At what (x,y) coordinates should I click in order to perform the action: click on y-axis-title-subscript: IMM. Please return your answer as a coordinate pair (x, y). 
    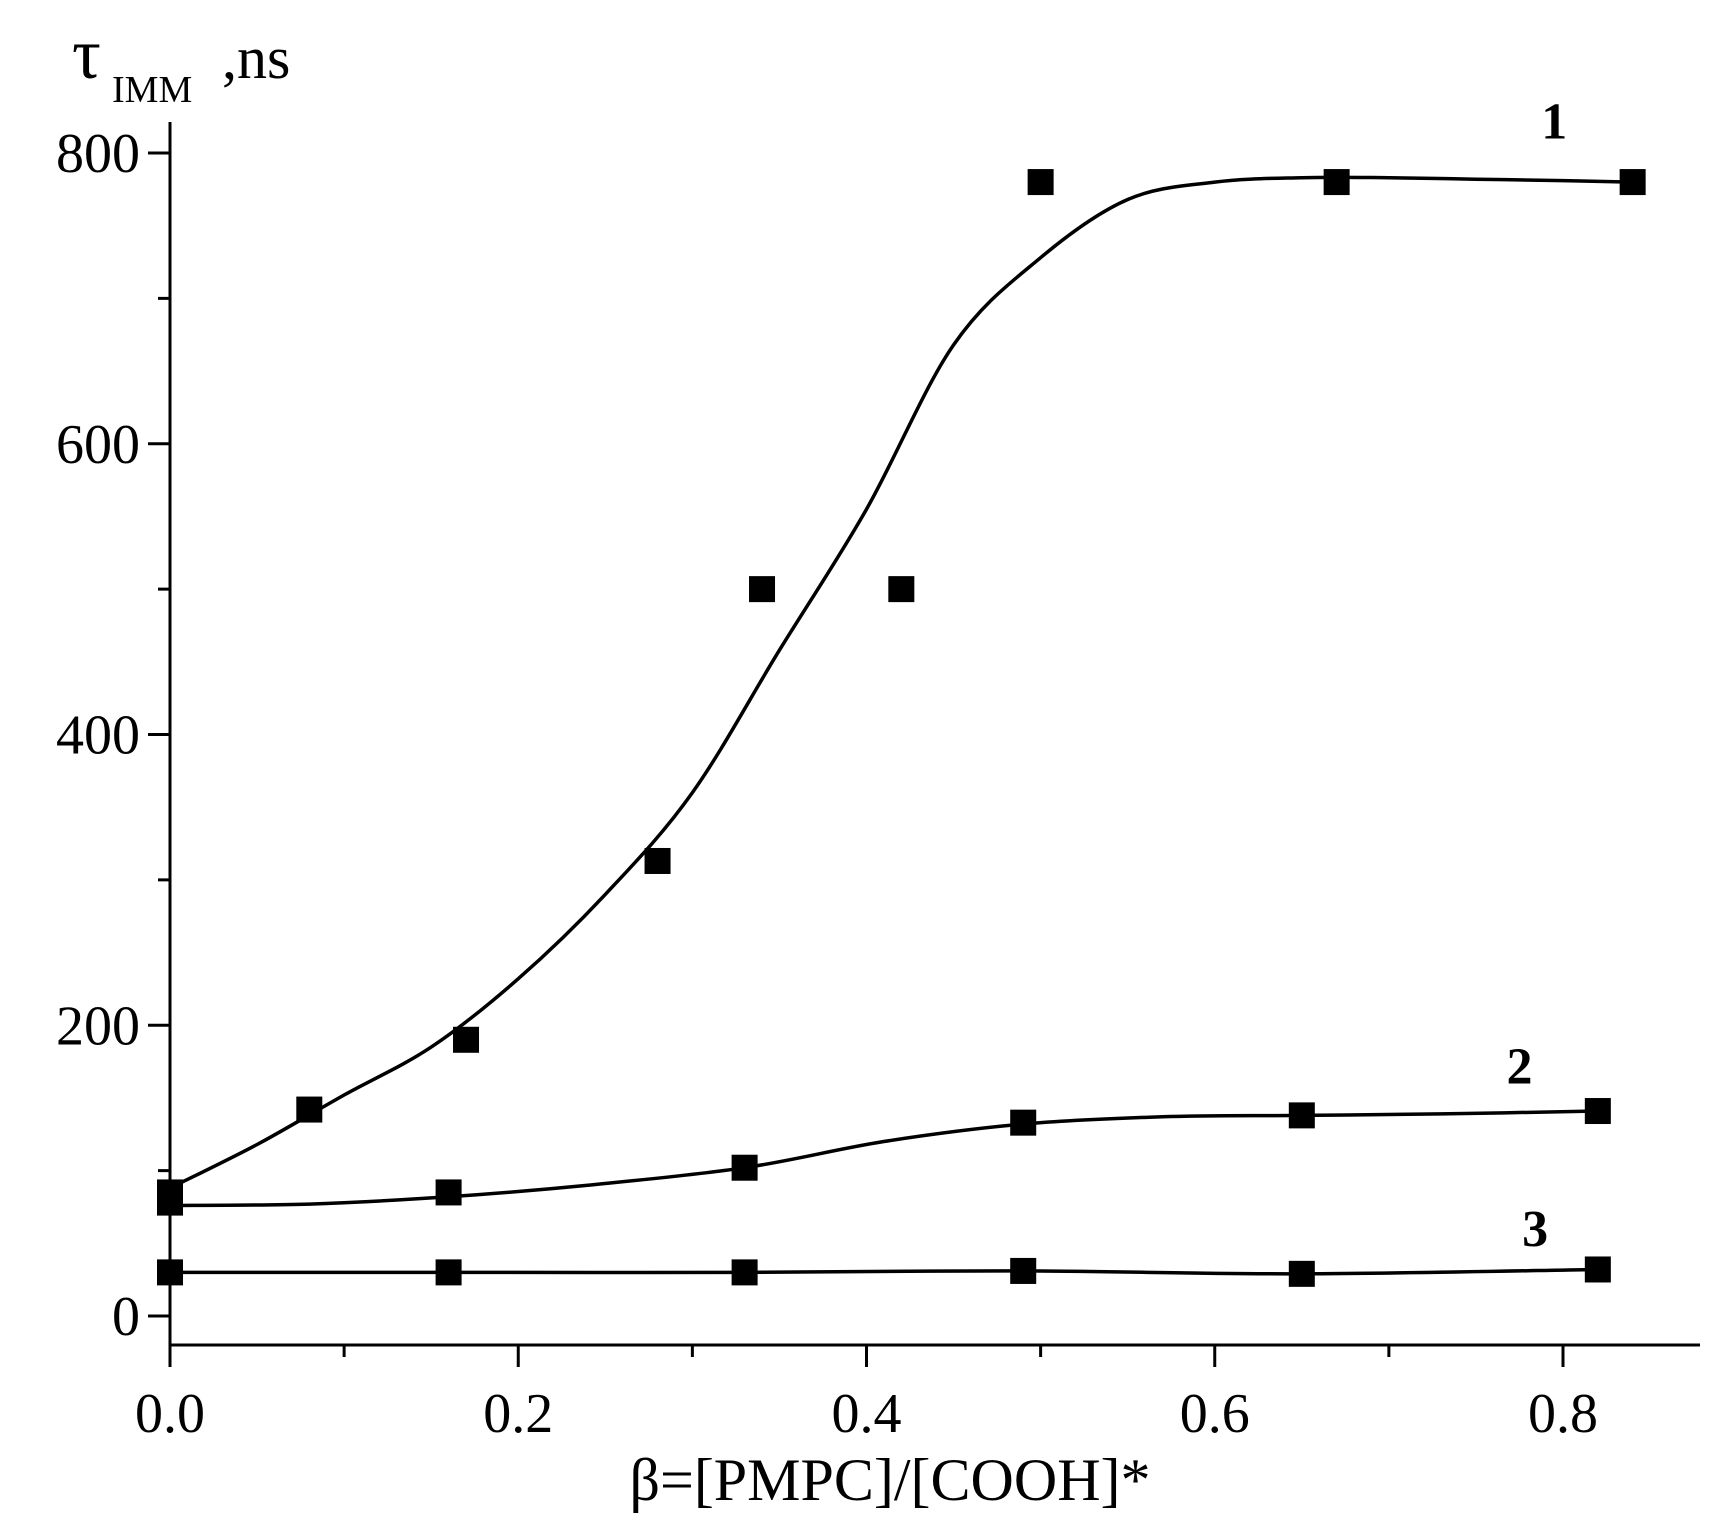
    Looking at the image, I should click on (152, 90).